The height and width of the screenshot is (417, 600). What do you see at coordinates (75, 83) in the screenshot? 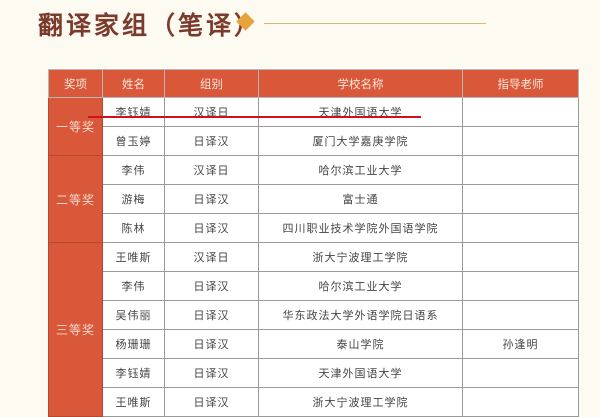
I see `header-award: 奖项` at bounding box center [75, 83].